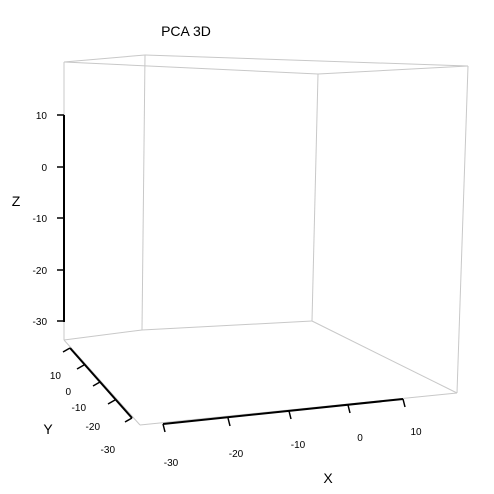  What do you see at coordinates (44, 168) in the screenshot?
I see `z-tick-label: 0` at bounding box center [44, 168].